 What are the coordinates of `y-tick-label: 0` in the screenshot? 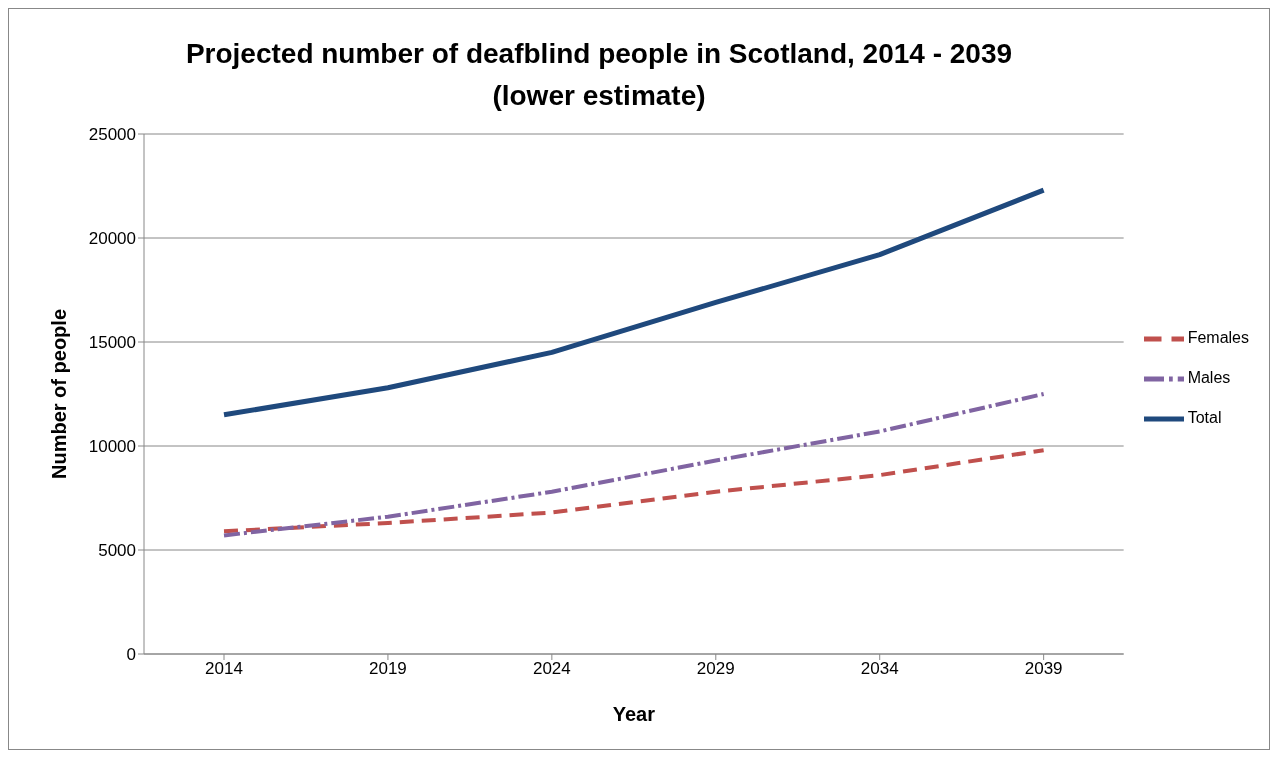 It's located at (131, 655).